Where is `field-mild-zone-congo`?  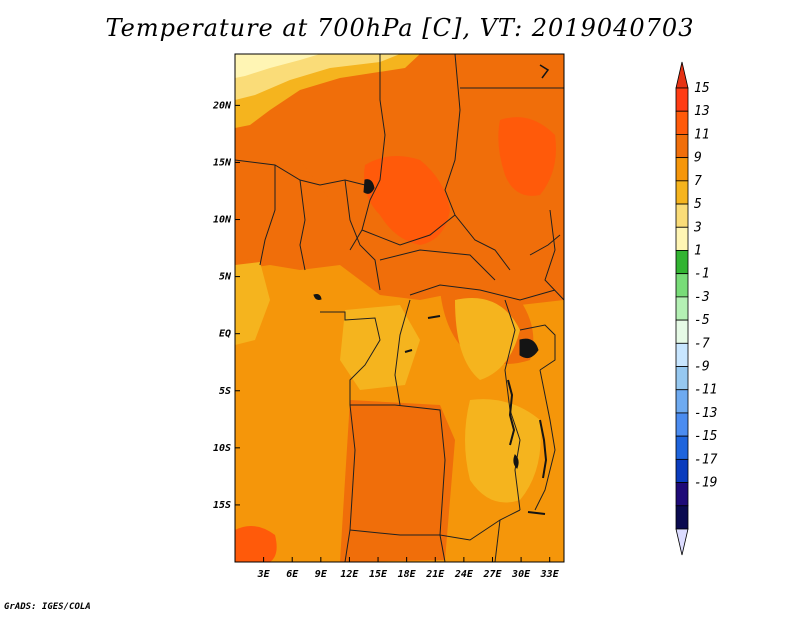
field-mild-zone-congo is located at coordinates (380, 347).